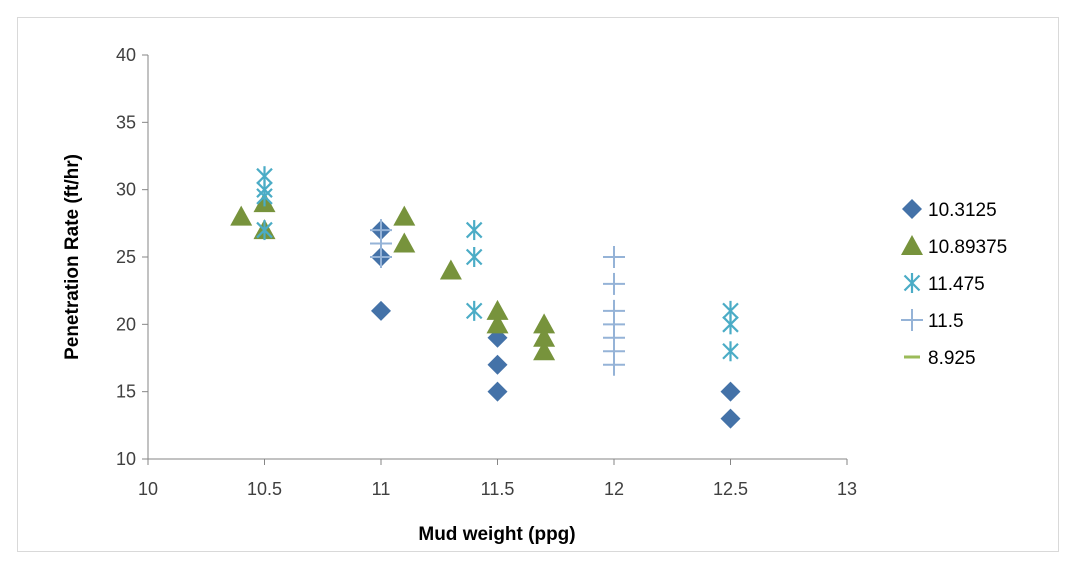 Image resolution: width=1077 pixels, height=561 pixels. Describe the element at coordinates (126, 459) in the screenshot. I see `y-tick-label: 10` at that location.